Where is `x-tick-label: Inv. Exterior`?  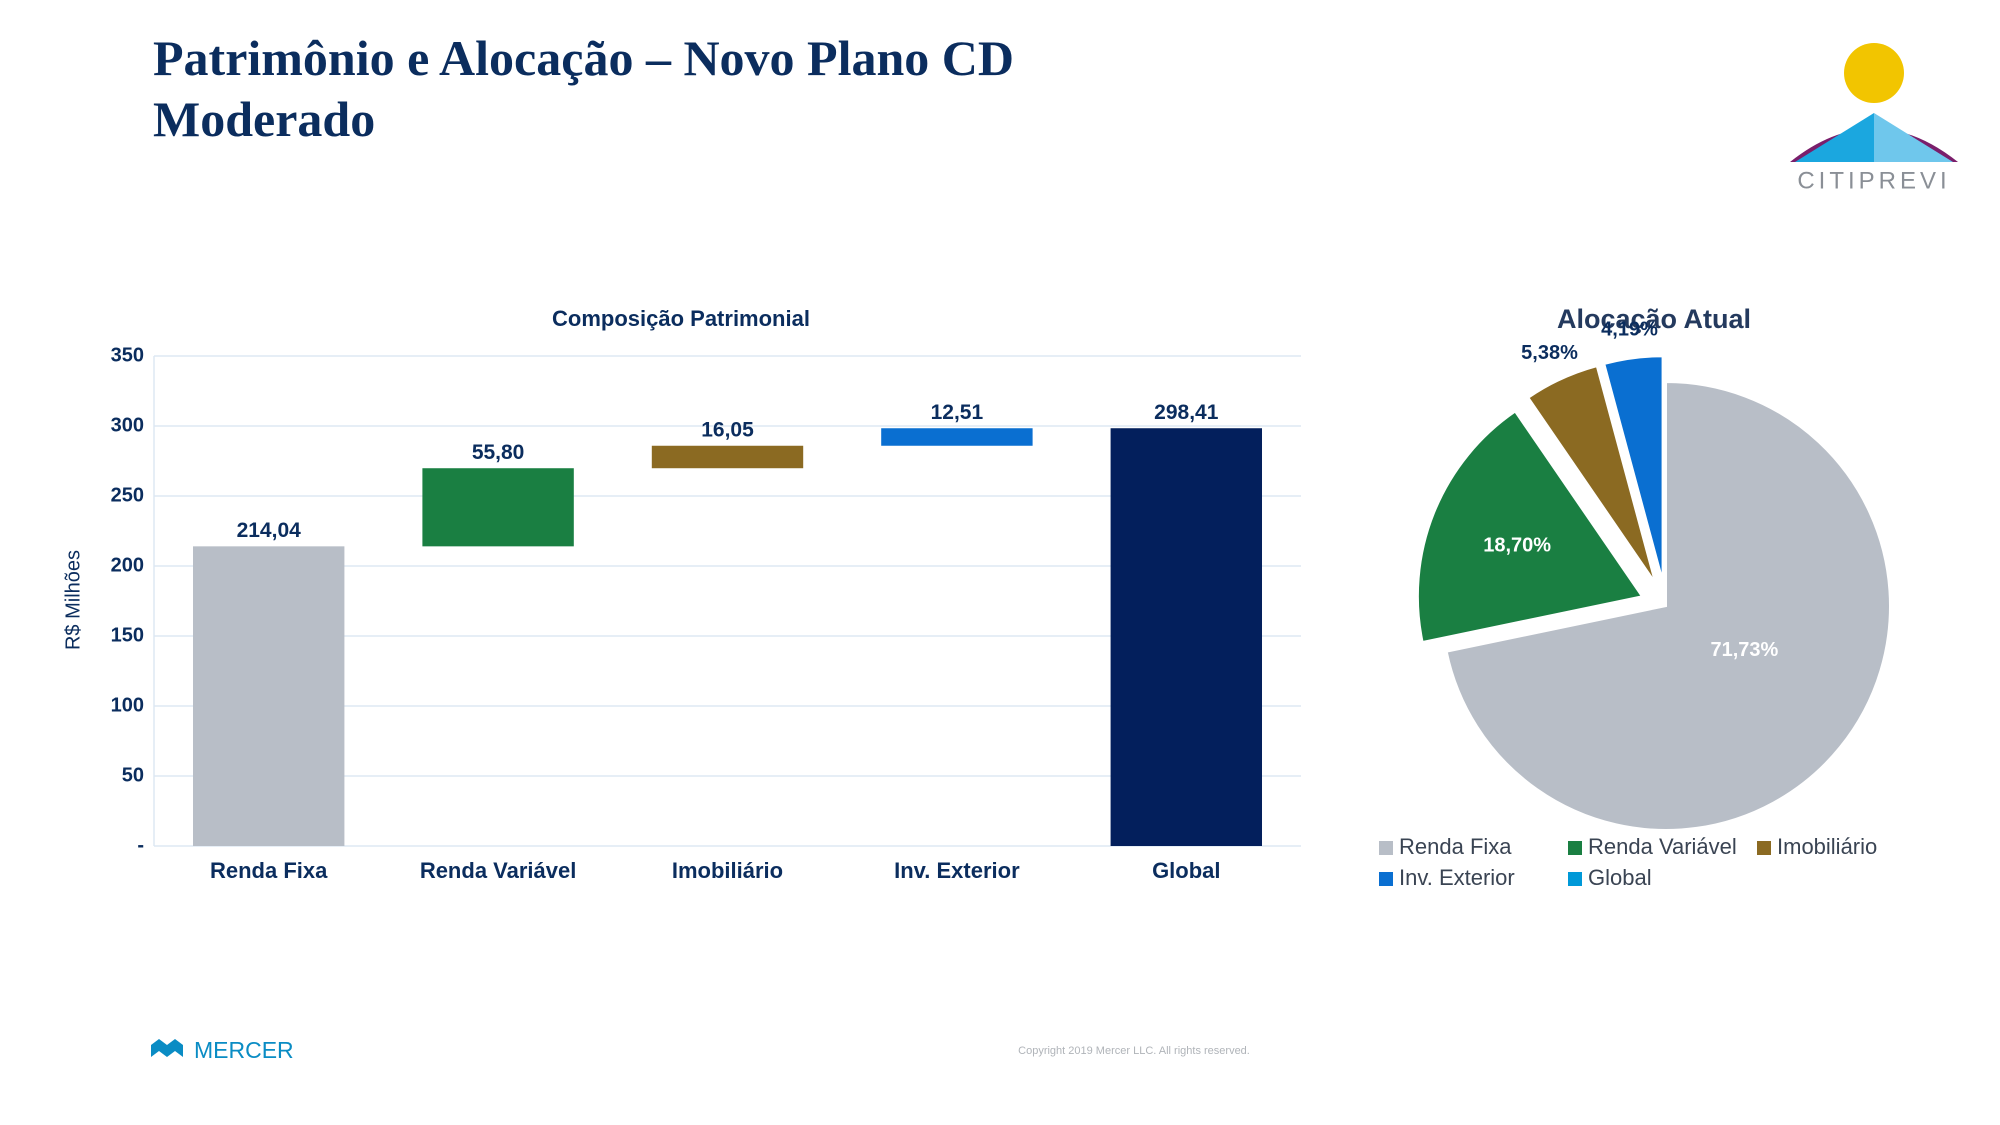 x-tick-label: Inv. Exterior is located at coordinates (957, 870).